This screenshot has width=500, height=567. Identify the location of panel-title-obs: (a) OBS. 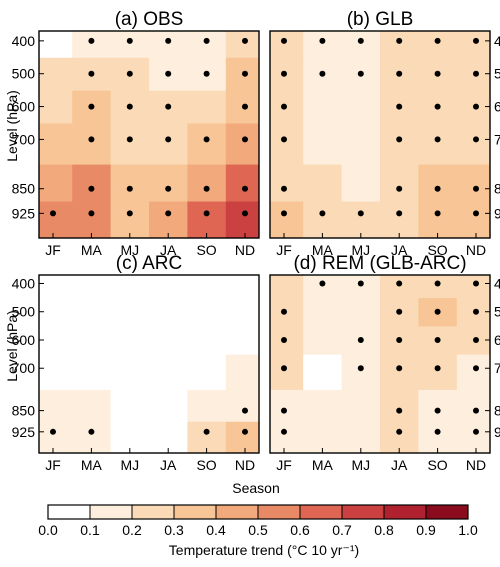
(149, 19).